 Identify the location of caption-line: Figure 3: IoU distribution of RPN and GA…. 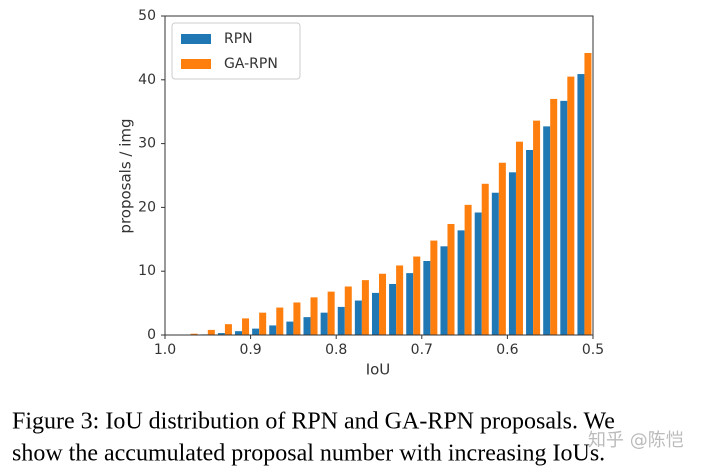
(313, 422).